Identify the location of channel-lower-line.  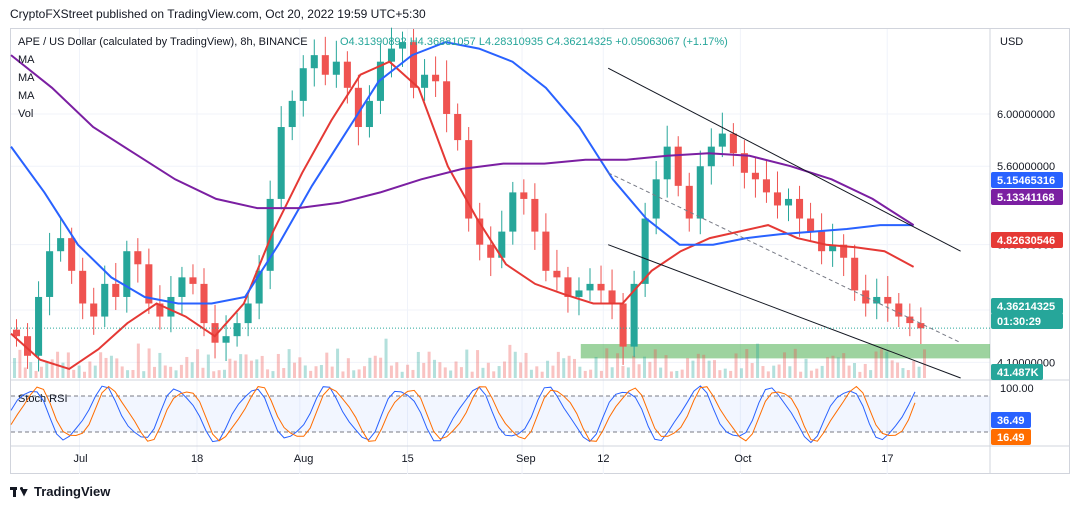
(784, 311).